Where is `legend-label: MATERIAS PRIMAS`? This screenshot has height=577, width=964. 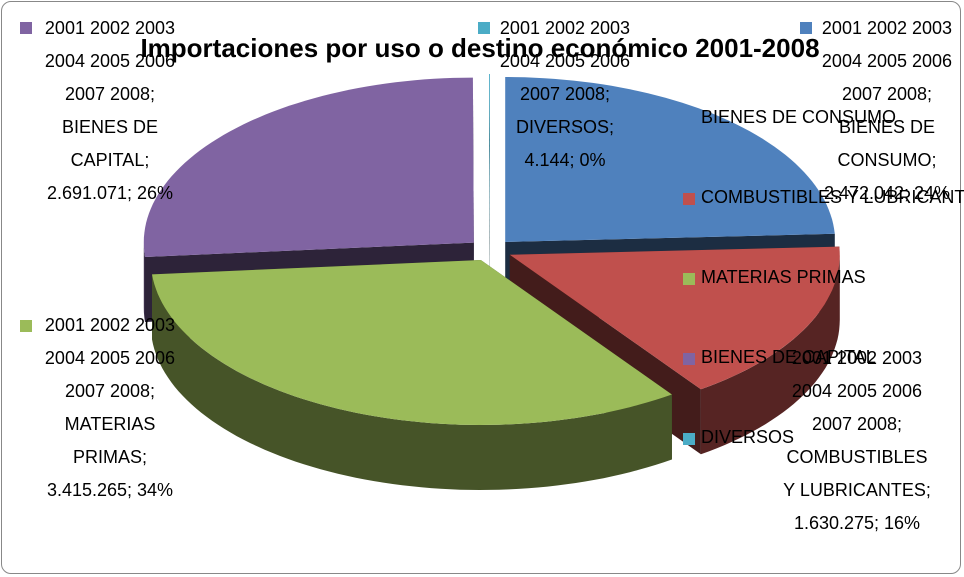 legend-label: MATERIAS PRIMAS is located at coordinates (783, 277).